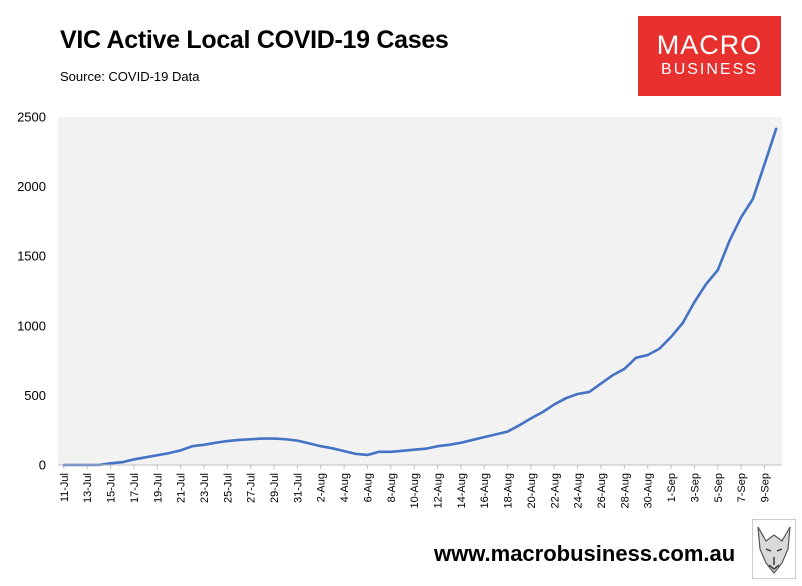  I want to click on x-tick-label: 1-Sep, so click(672, 487).